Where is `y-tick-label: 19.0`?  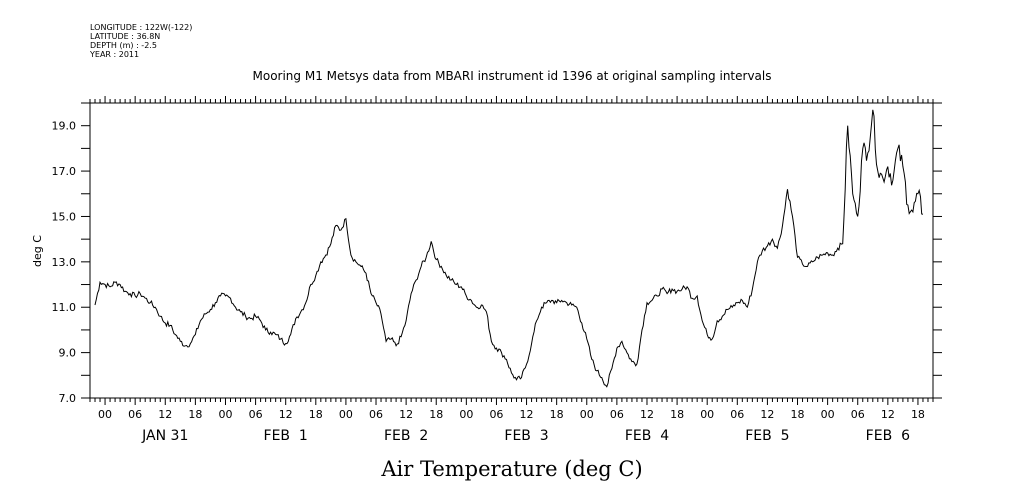
y-tick-label: 19.0 is located at coordinates (64, 126).